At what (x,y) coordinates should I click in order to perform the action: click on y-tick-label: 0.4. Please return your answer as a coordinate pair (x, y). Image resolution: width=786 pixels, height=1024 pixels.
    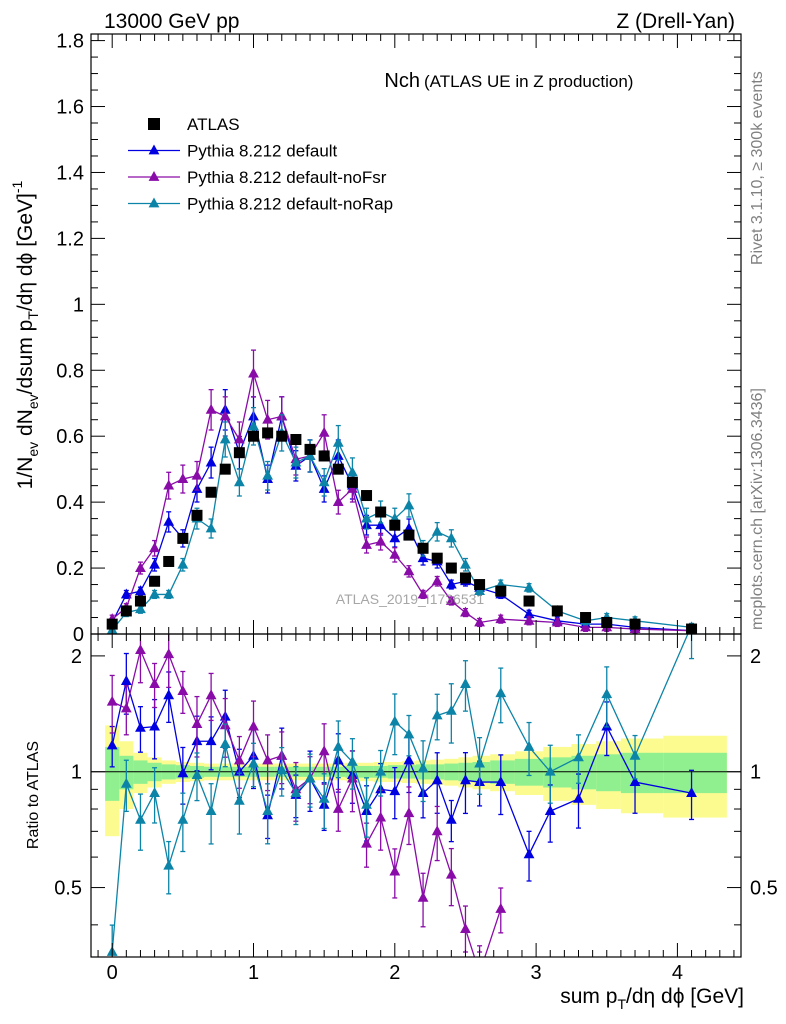
    Looking at the image, I should click on (70, 503).